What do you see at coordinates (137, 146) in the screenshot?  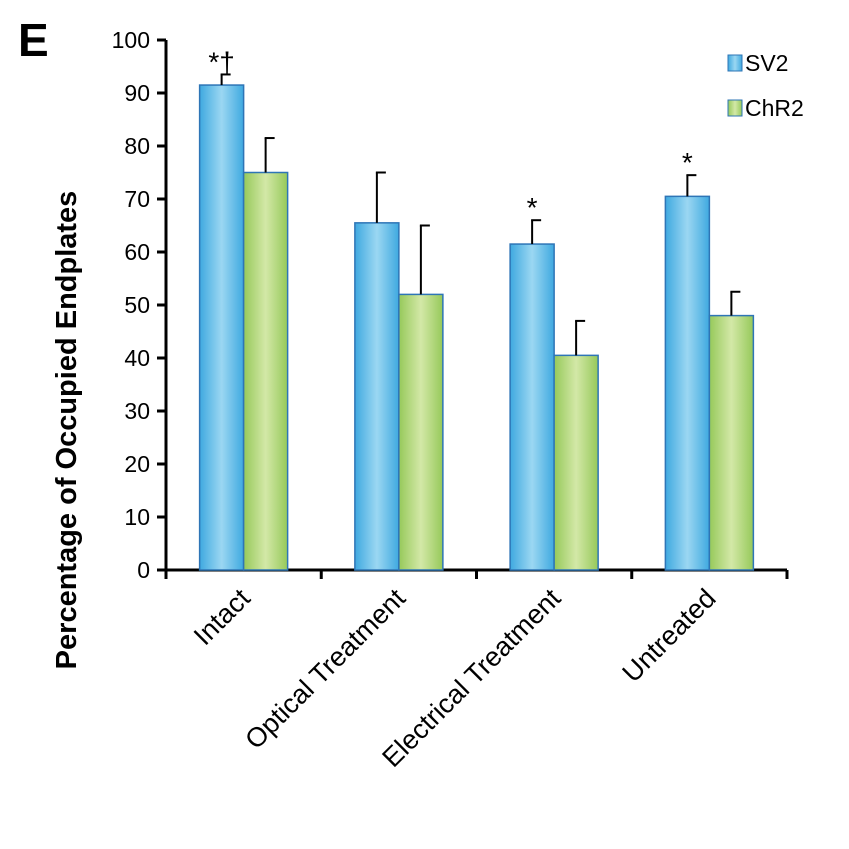 I see `y-tick-label: 80` at bounding box center [137, 146].